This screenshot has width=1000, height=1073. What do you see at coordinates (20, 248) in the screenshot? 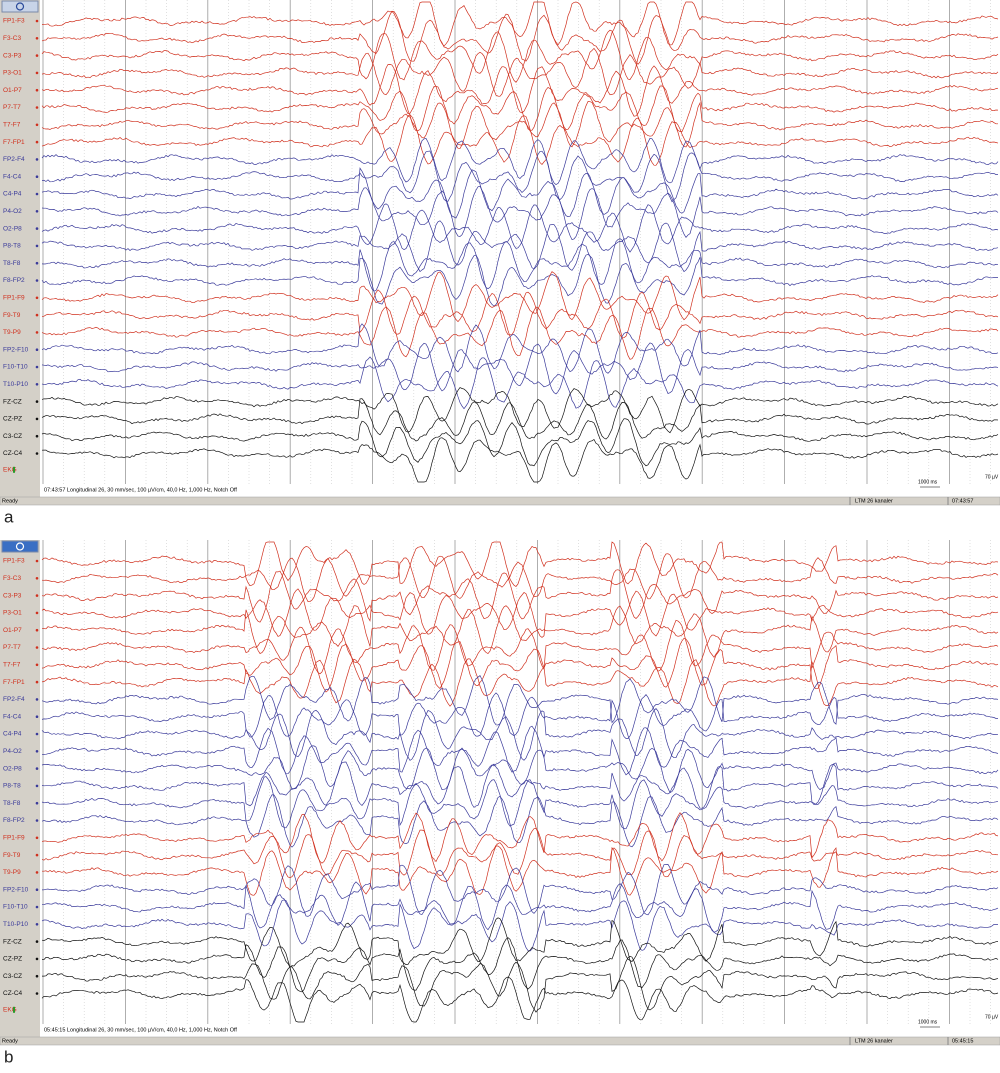
I see `sidebar` at bounding box center [20, 248].